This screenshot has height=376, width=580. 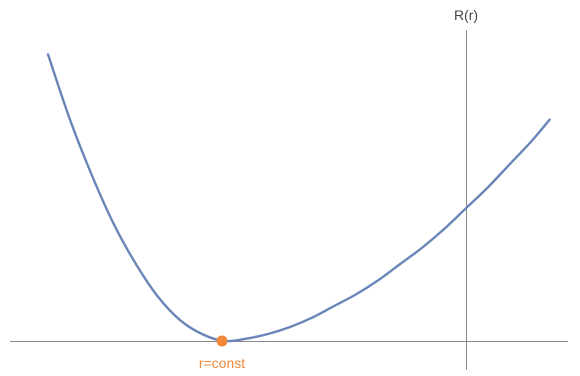 What do you see at coordinates (466, 15) in the screenshot?
I see `y-axis-label: R(r)` at bounding box center [466, 15].